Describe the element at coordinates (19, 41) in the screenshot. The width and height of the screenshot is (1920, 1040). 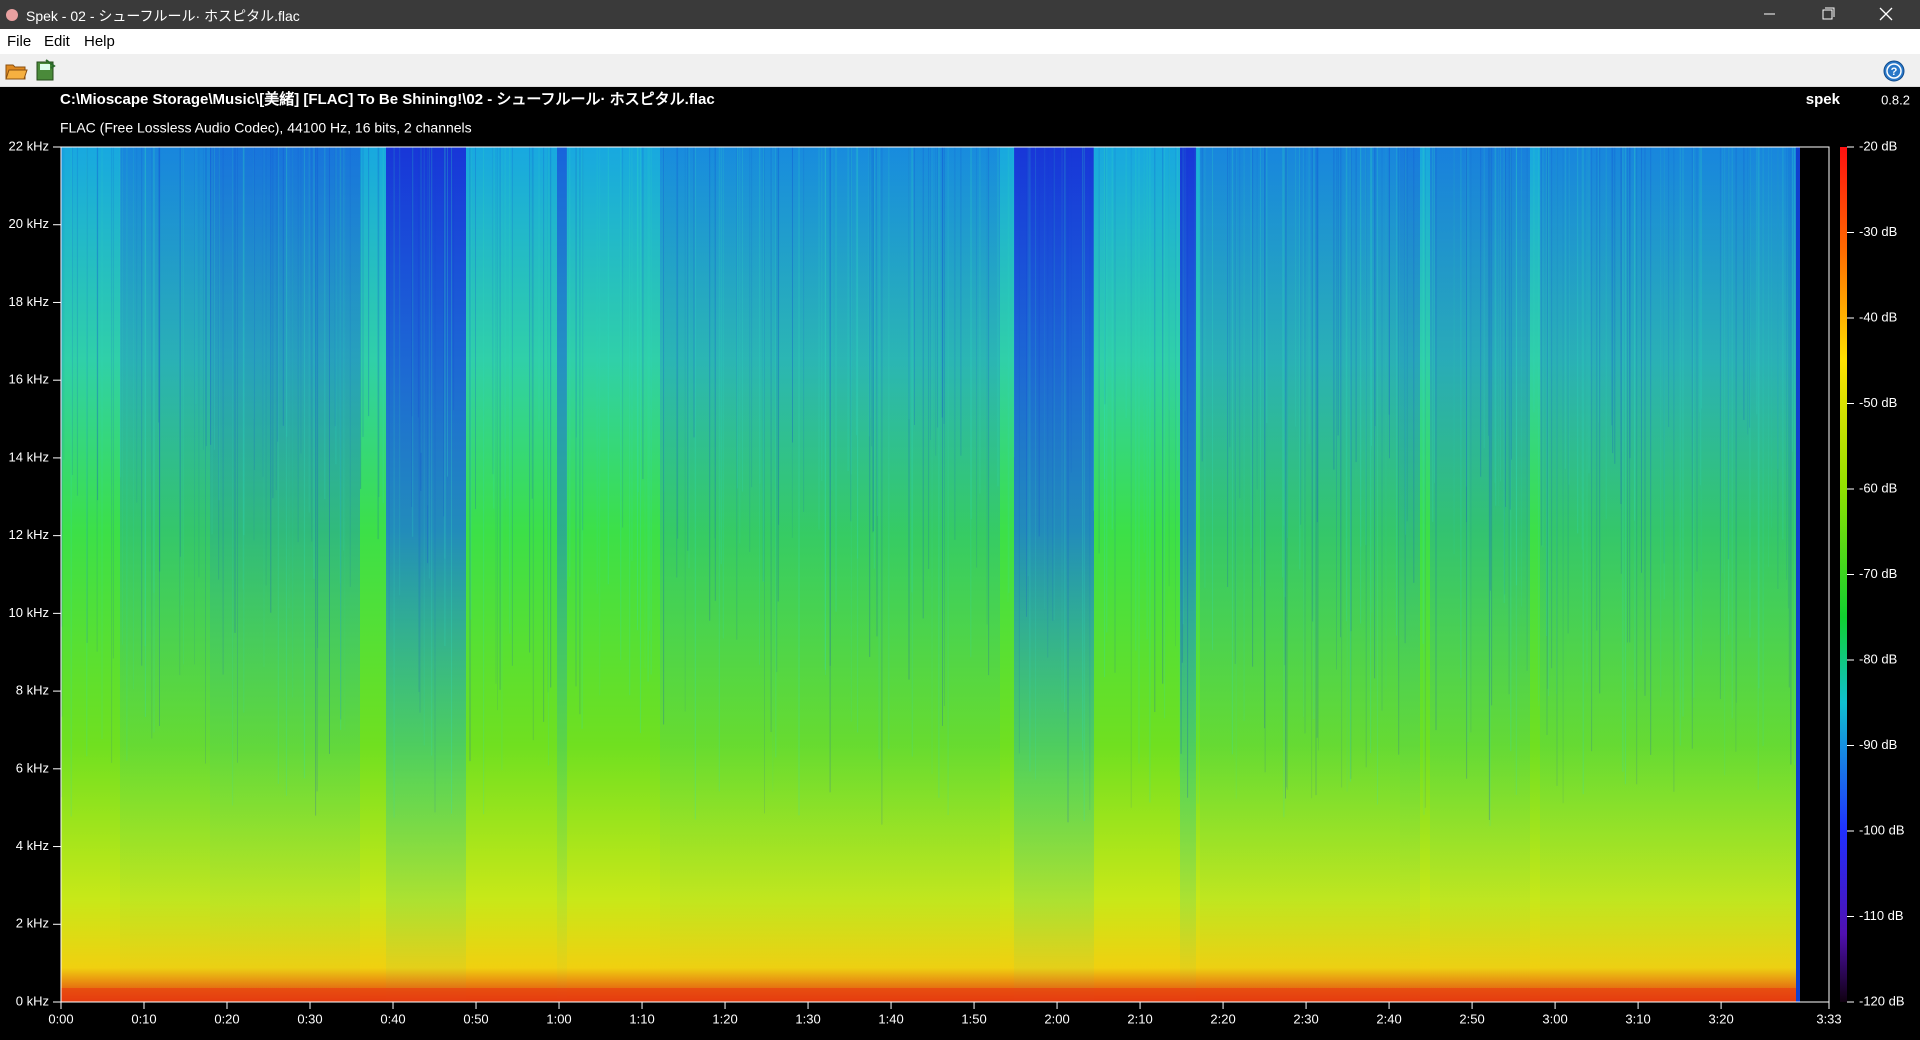
I see `menu-file: File` at that location.